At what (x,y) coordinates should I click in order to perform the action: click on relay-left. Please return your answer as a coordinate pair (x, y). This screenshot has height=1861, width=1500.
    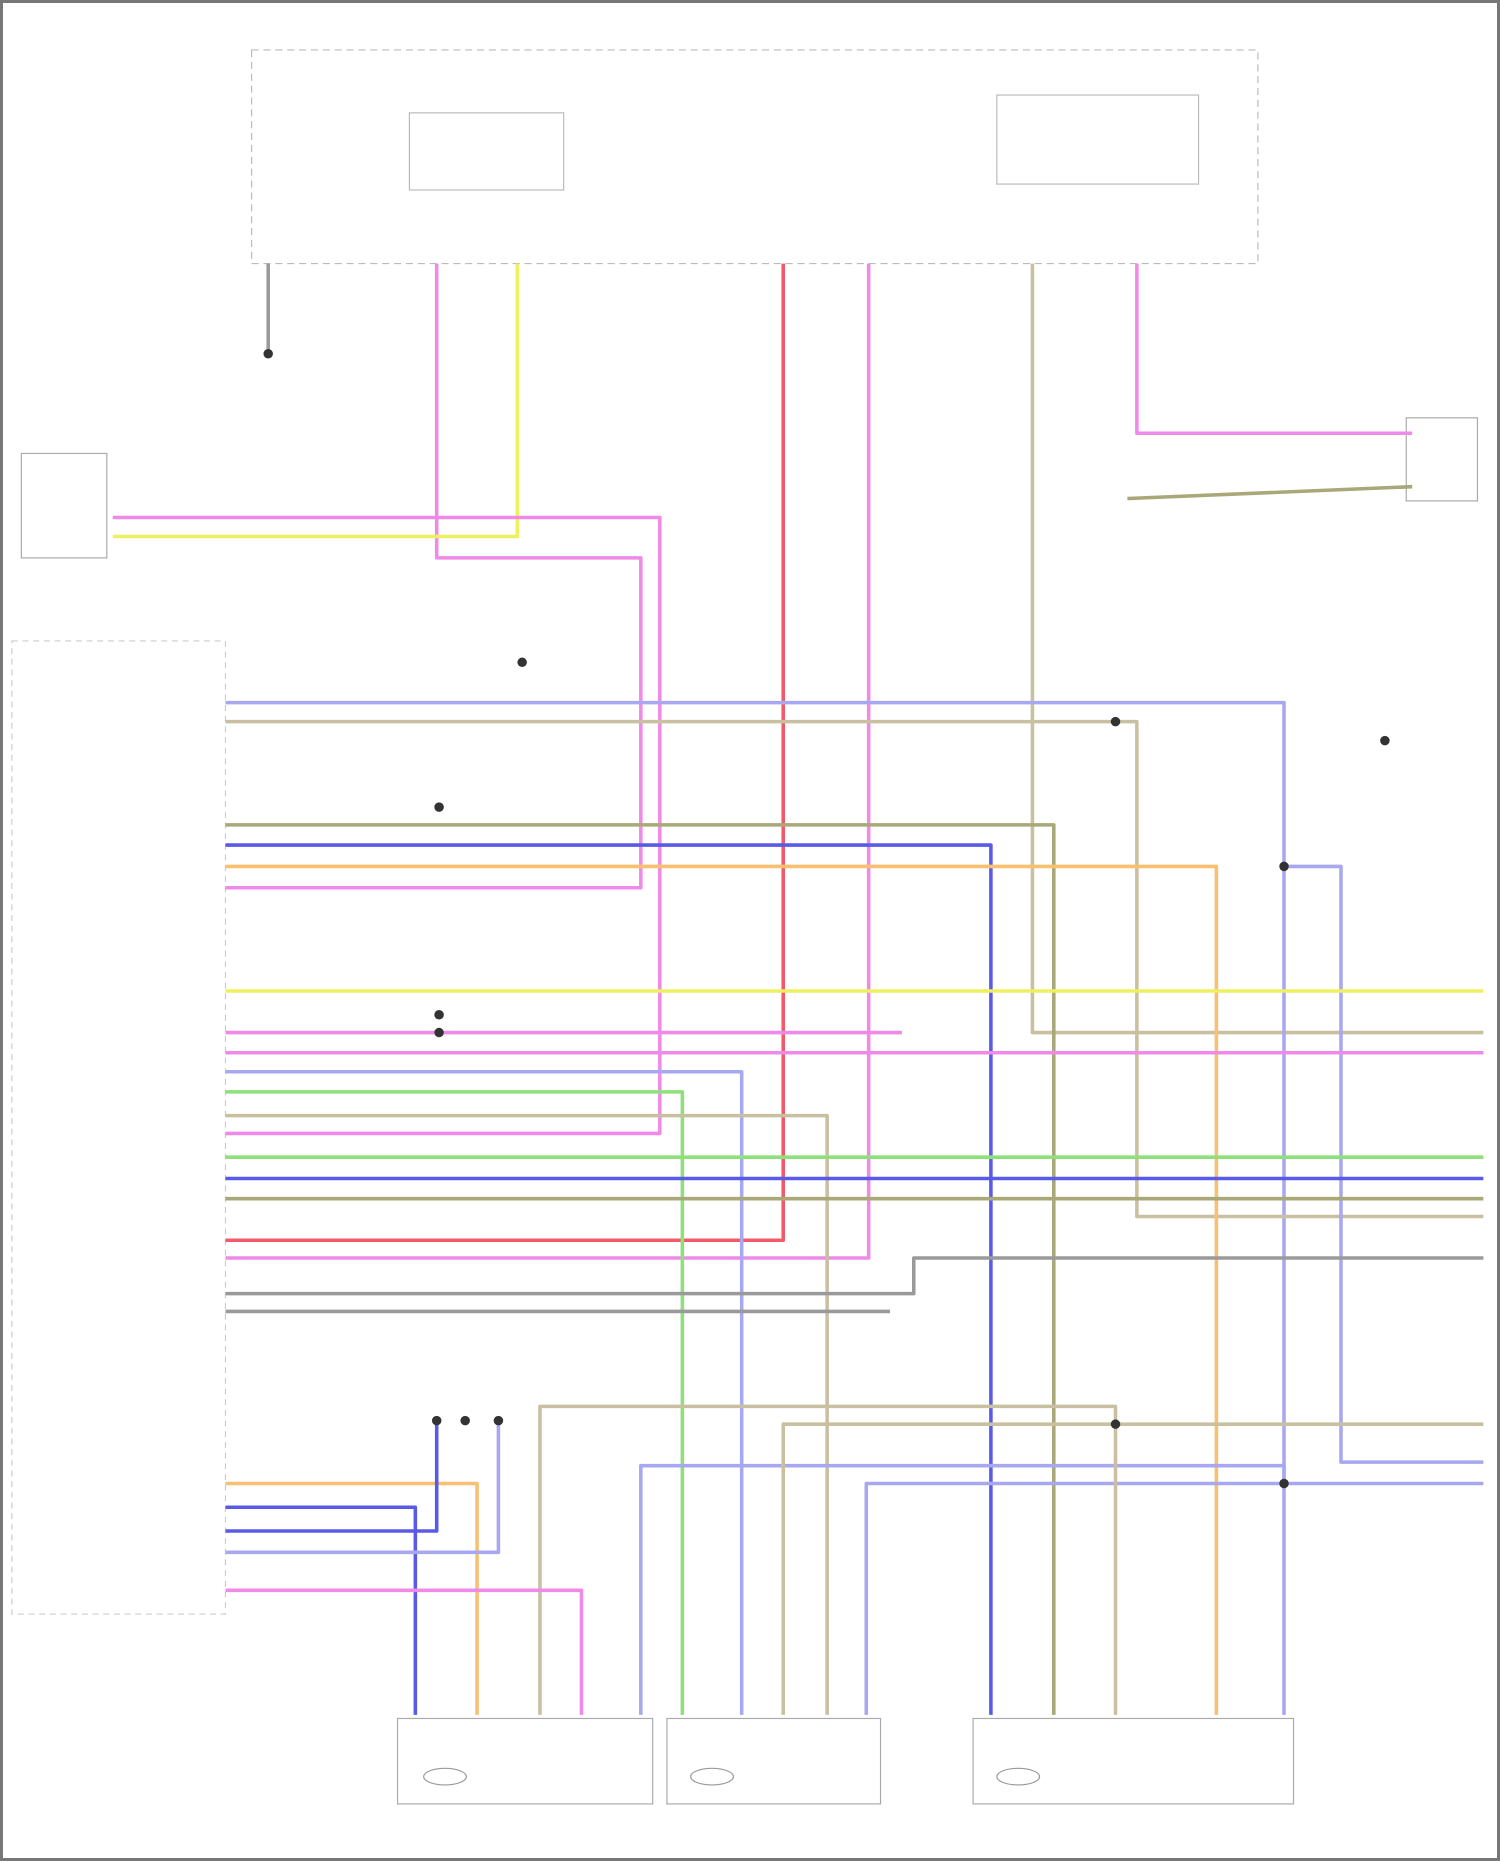
    Looking at the image, I should click on (486, 151).